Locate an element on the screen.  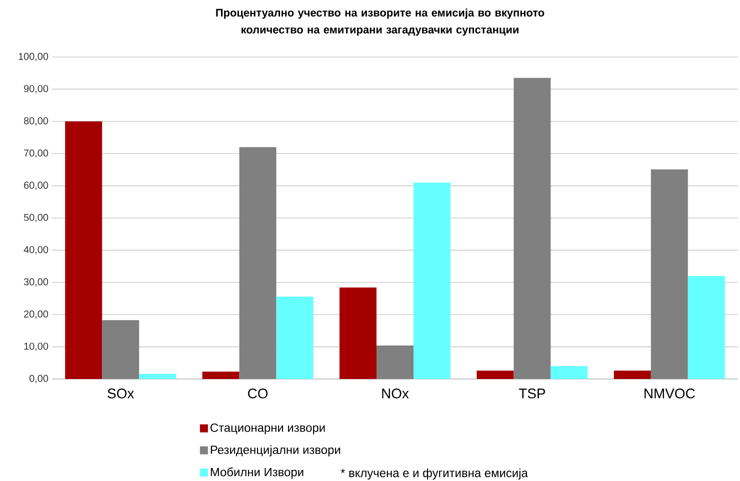
y-tick-label: 60,00 is located at coordinates (36, 186).